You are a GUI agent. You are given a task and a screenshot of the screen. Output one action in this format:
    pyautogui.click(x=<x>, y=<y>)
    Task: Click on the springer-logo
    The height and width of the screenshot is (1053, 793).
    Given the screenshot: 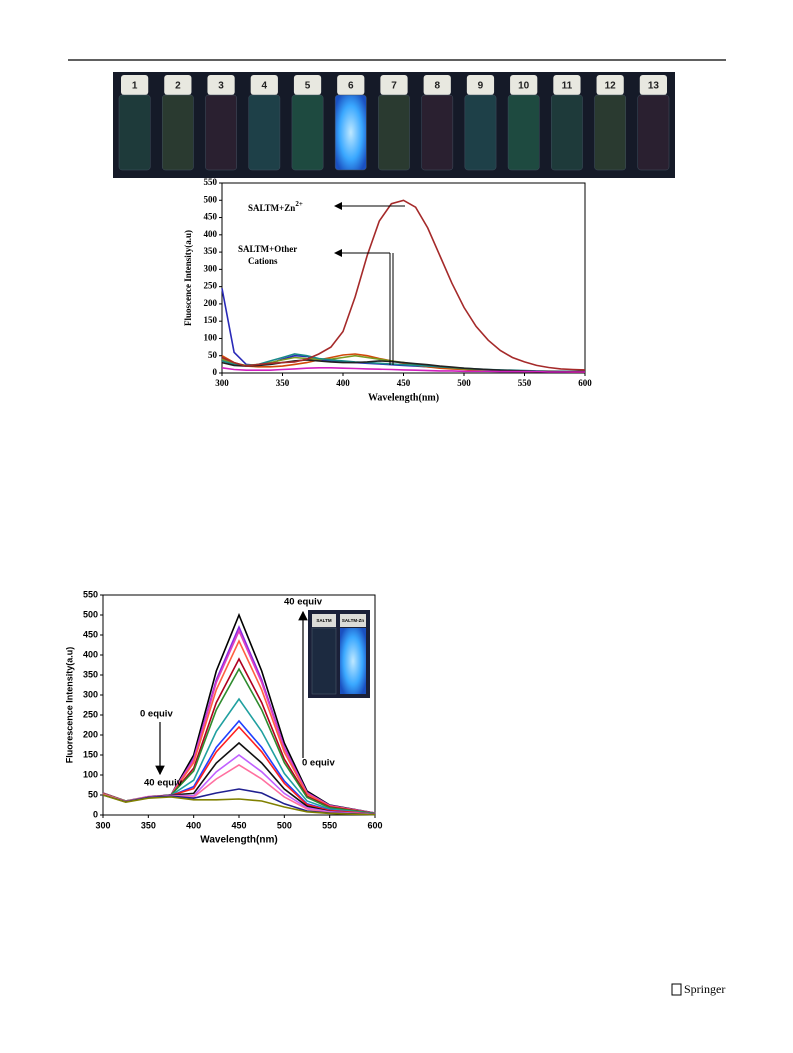 What is the action you would take?
    pyautogui.click(x=676, y=989)
    